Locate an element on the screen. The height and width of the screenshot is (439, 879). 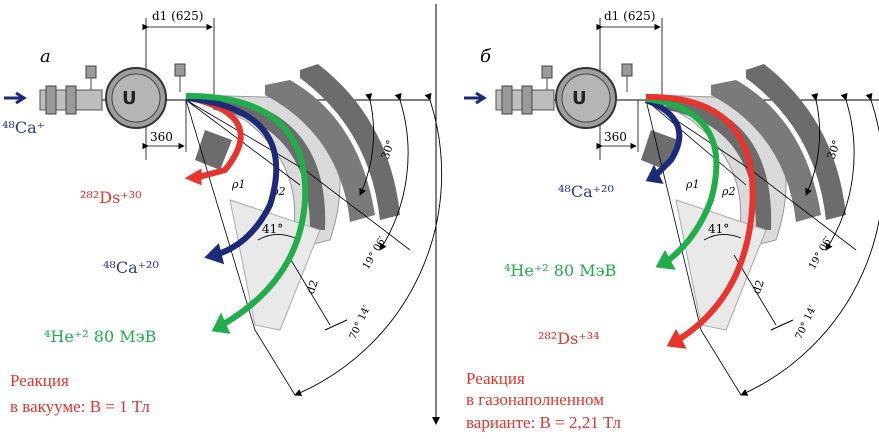
ds-ion-label: ²⁸²Ds⁺³⁰ is located at coordinates (111, 197).